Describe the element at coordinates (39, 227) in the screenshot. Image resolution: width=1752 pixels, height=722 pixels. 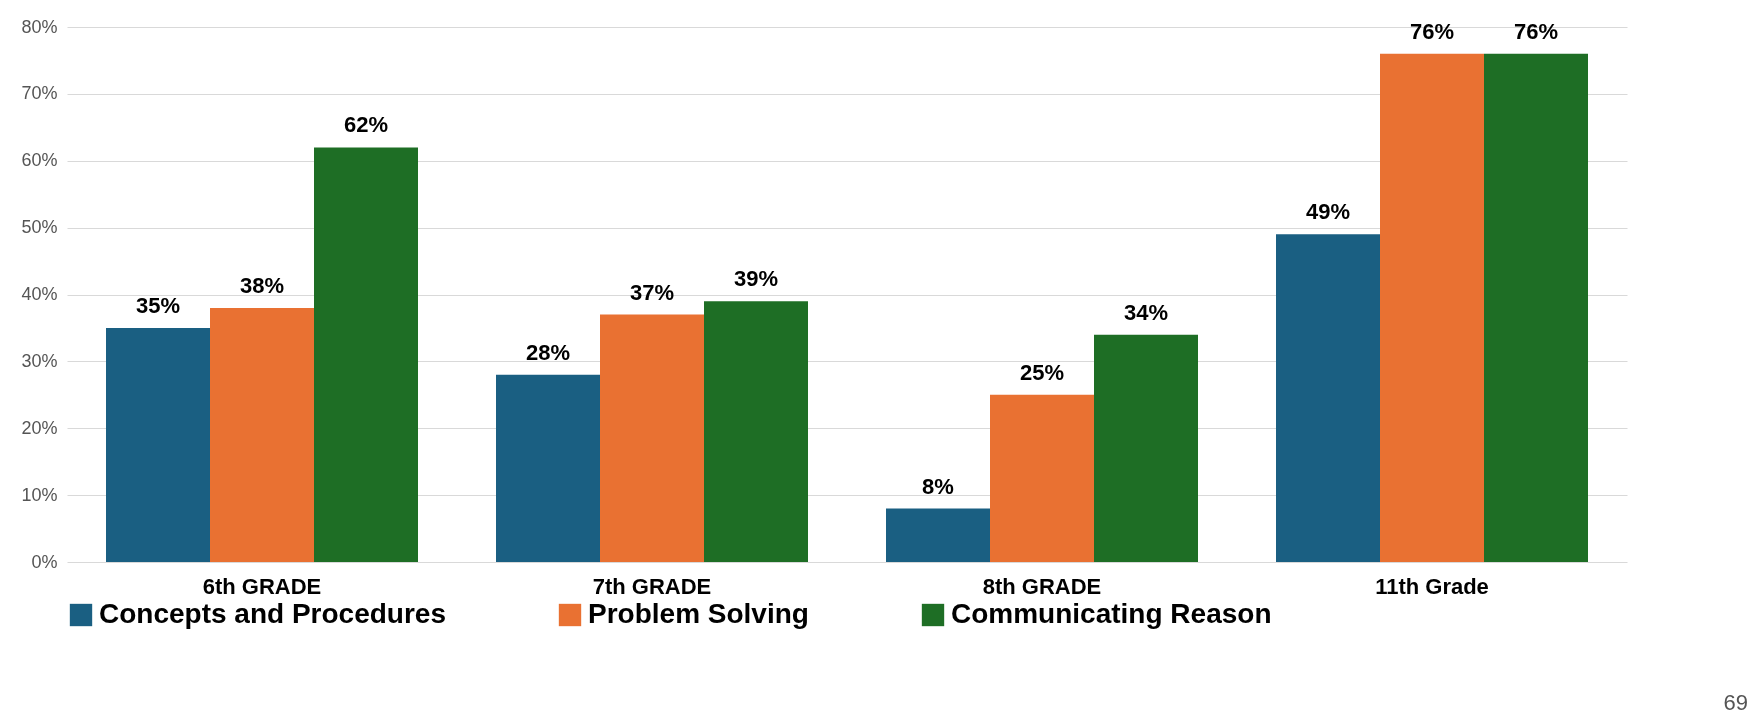
I see `y-tick-label: 50%` at that location.